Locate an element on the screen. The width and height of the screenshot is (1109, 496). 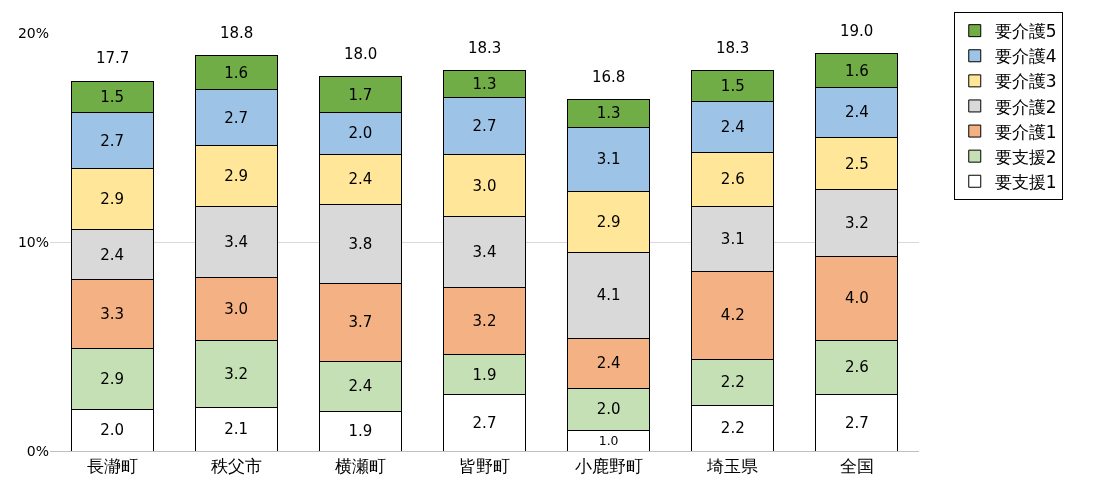
x-tick-label: 皆野町 is located at coordinates (484, 466).